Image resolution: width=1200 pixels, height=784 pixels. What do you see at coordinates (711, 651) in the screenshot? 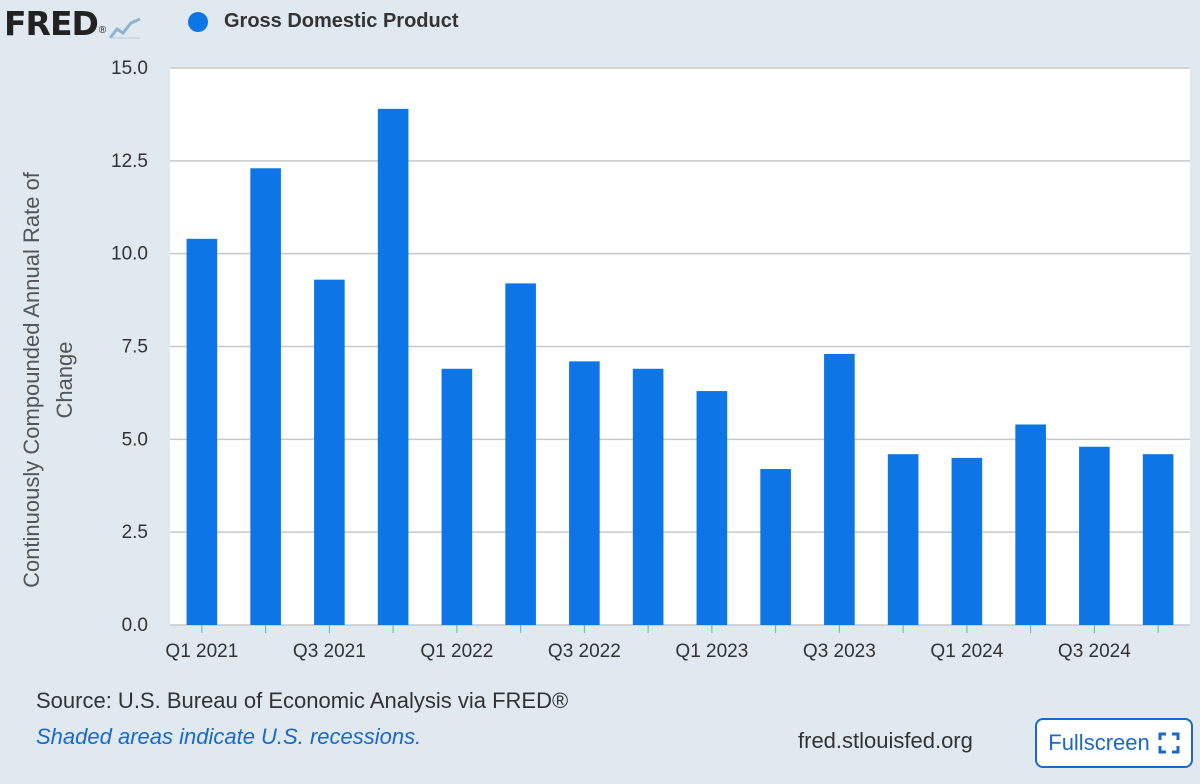
I see `x-tick-label: Q1 2023` at bounding box center [711, 651].